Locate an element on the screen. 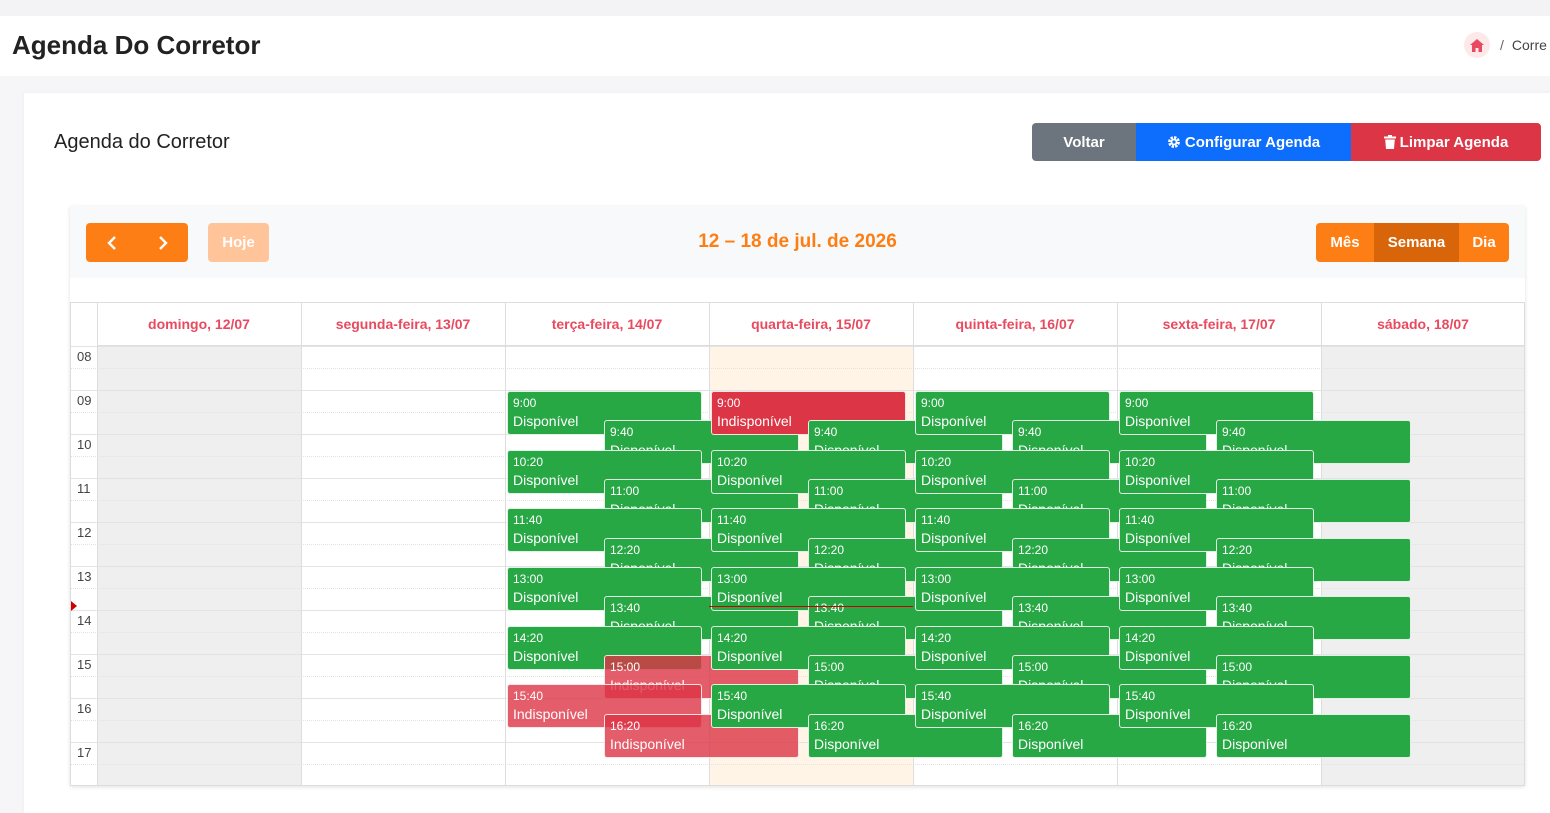 The image size is (1550, 813). hour-label: 12 is located at coordinates (84, 532).